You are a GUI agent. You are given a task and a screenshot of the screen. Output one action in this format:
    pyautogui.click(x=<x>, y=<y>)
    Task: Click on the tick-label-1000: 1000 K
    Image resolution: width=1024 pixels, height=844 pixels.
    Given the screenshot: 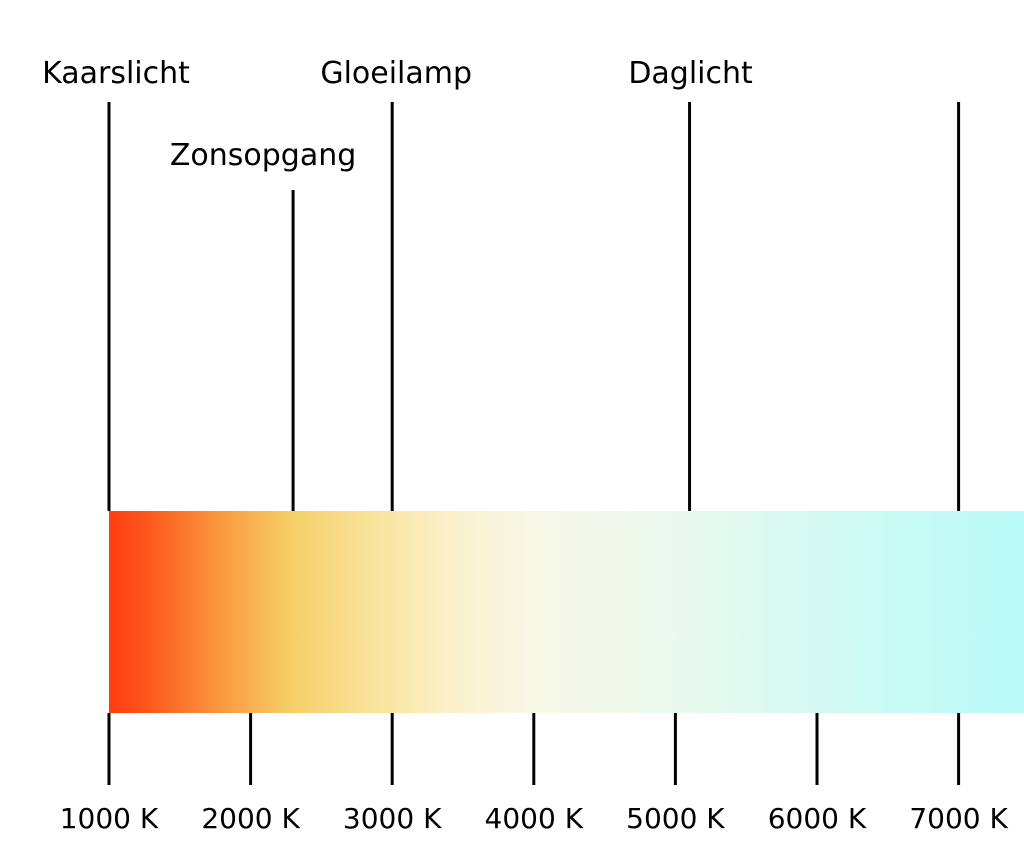 What is the action you would take?
    pyautogui.click(x=109, y=818)
    